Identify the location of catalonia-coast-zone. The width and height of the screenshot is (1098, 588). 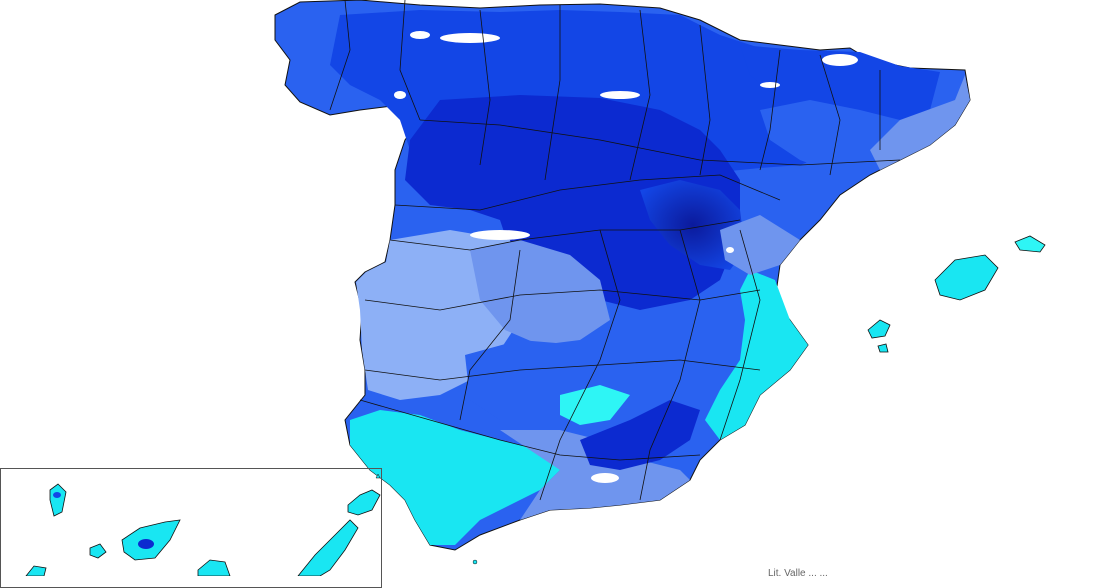
(920, 122).